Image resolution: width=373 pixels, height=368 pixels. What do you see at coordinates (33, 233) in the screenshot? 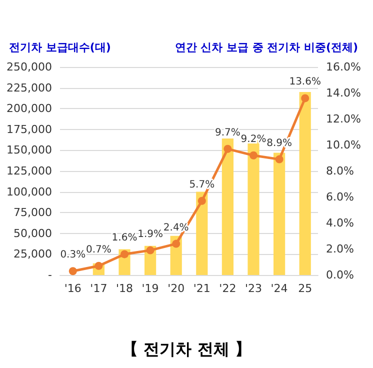
I see `y-tick-label: 50,000` at bounding box center [33, 233].